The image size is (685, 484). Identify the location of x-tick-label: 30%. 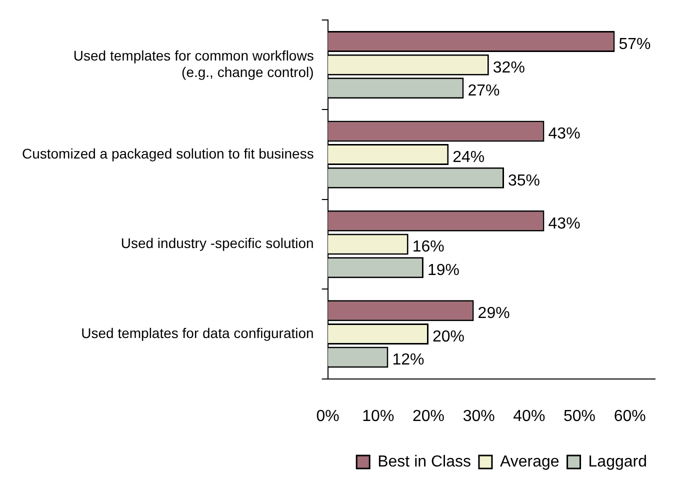
(478, 416).